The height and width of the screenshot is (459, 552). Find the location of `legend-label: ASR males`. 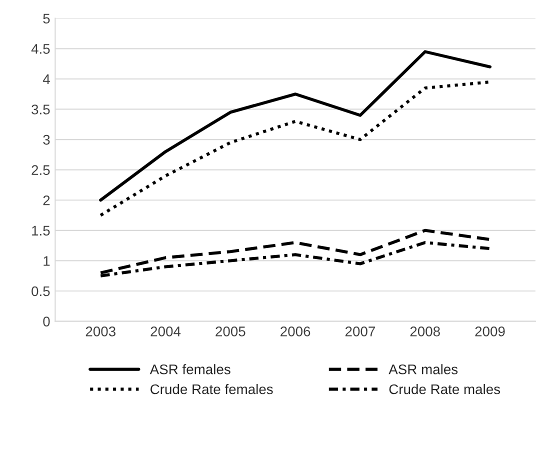

legend-label: ASR males is located at coordinates (423, 369).